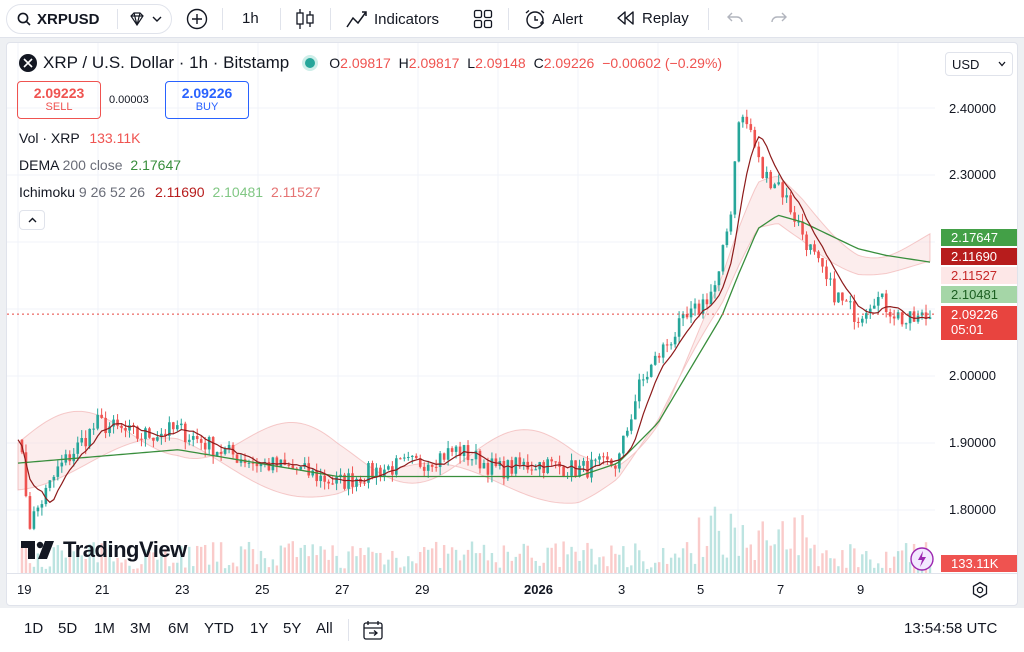  What do you see at coordinates (68, 19) in the screenshot?
I see `symbol-name: XRPUSD` at bounding box center [68, 19].